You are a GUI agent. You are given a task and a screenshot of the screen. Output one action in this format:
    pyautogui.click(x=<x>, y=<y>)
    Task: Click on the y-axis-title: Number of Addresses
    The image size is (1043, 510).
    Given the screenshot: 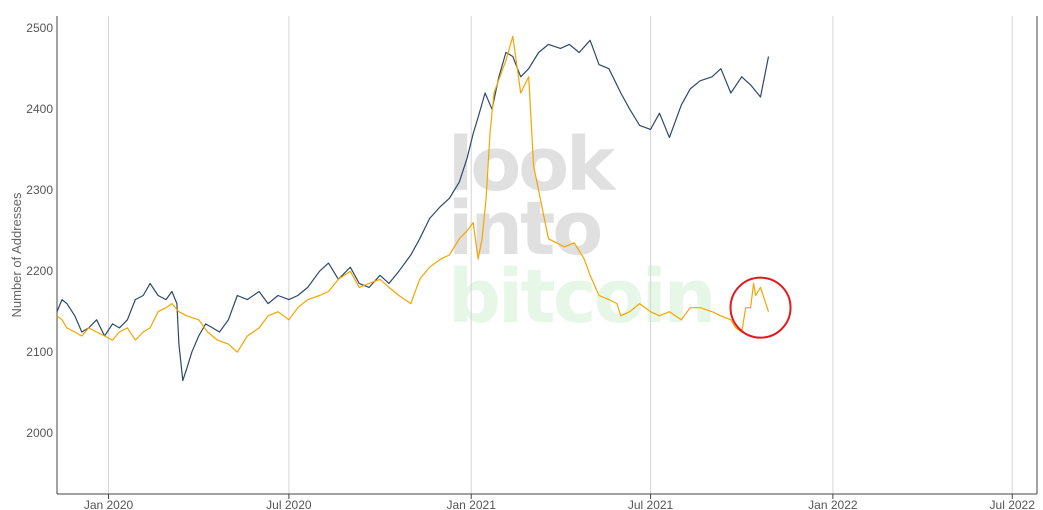 What is the action you would take?
    pyautogui.click(x=16, y=255)
    